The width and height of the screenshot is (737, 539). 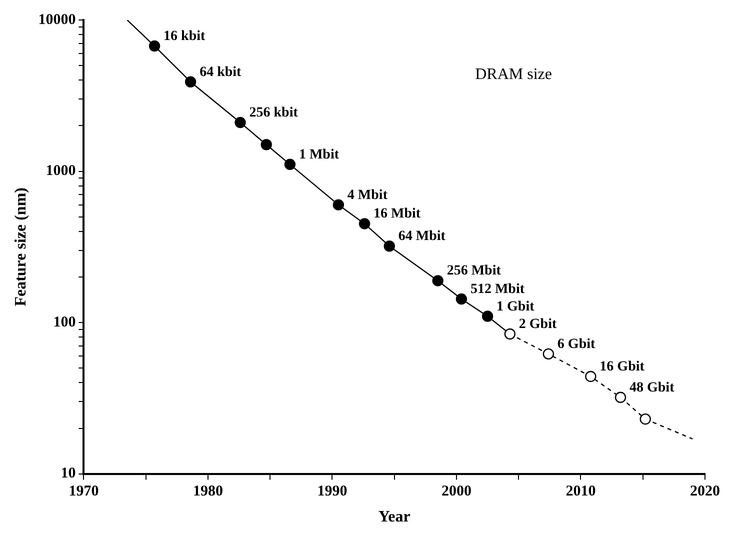 I want to click on annotation: 48 Gbit, so click(x=652, y=388).